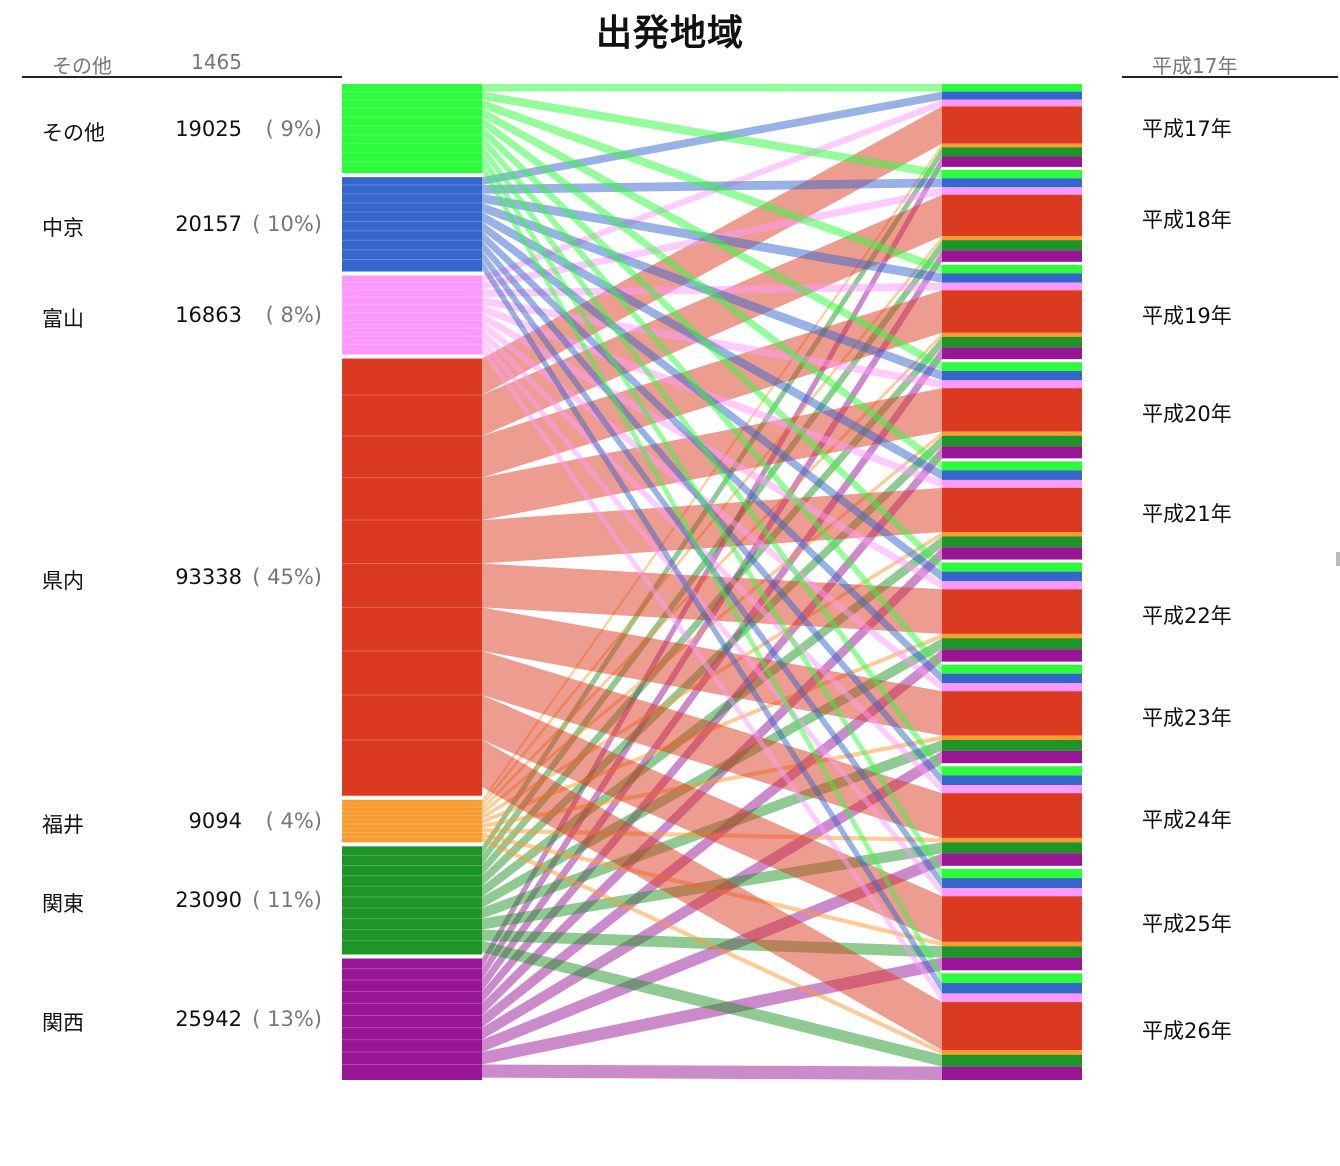  I want to click on target-label: 平成26年, so click(1187, 1030).